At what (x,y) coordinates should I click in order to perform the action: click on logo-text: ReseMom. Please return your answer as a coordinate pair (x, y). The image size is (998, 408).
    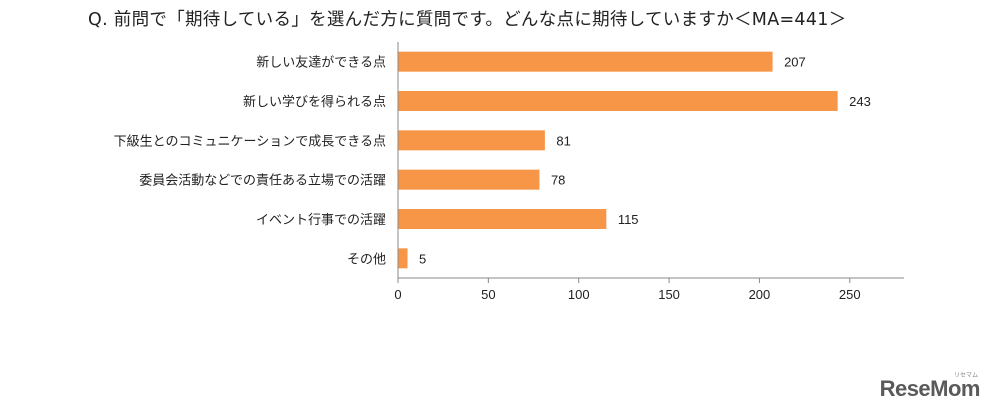
    Looking at the image, I should click on (930, 388).